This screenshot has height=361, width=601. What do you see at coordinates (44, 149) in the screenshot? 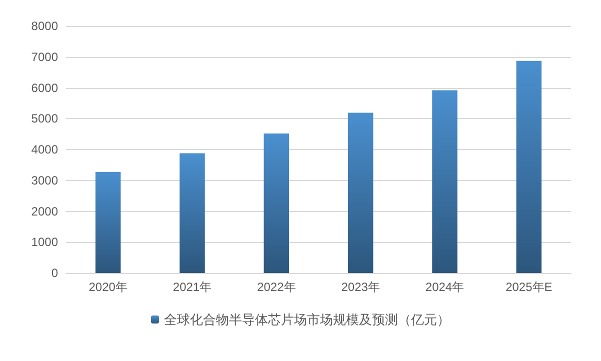
I see `y-tick-label: 4000` at bounding box center [44, 149].